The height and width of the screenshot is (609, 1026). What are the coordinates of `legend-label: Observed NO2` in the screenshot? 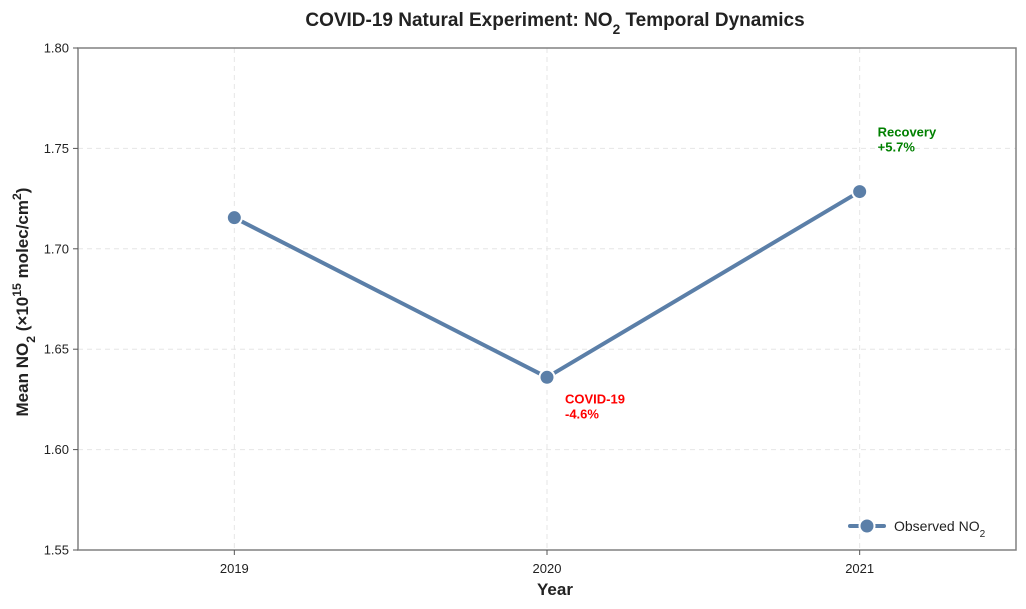 It's located at (940, 529).